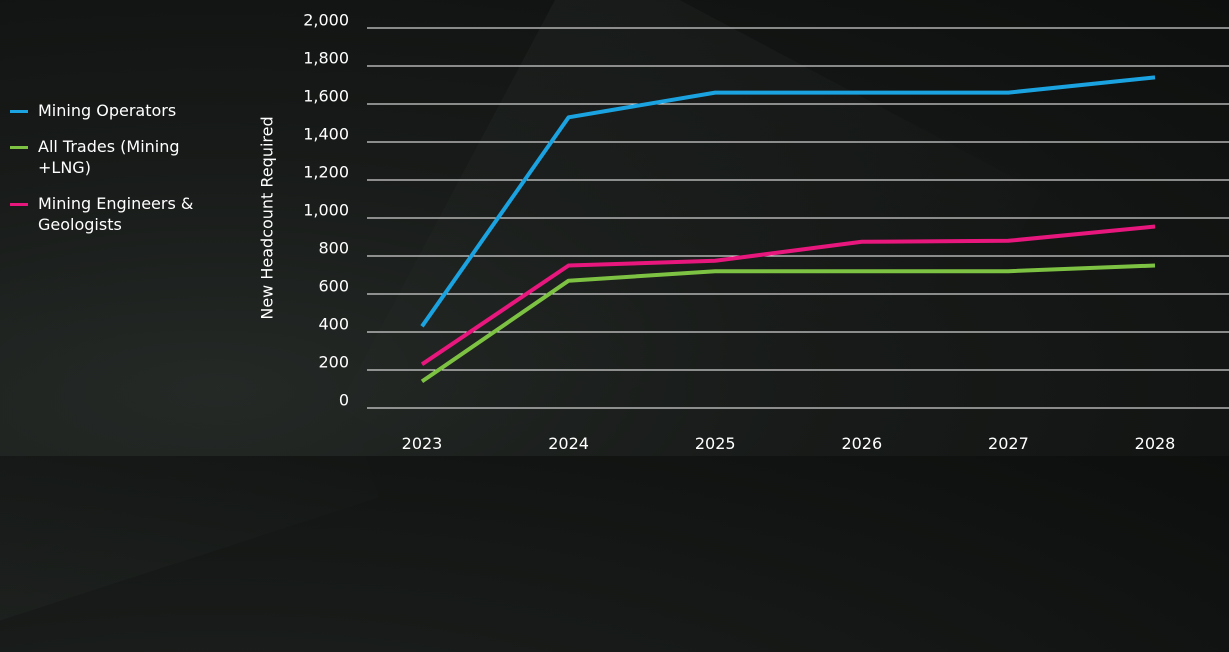 The width and height of the screenshot is (1229, 652). What do you see at coordinates (333, 324) in the screenshot?
I see `y-tick-label: 400` at bounding box center [333, 324].